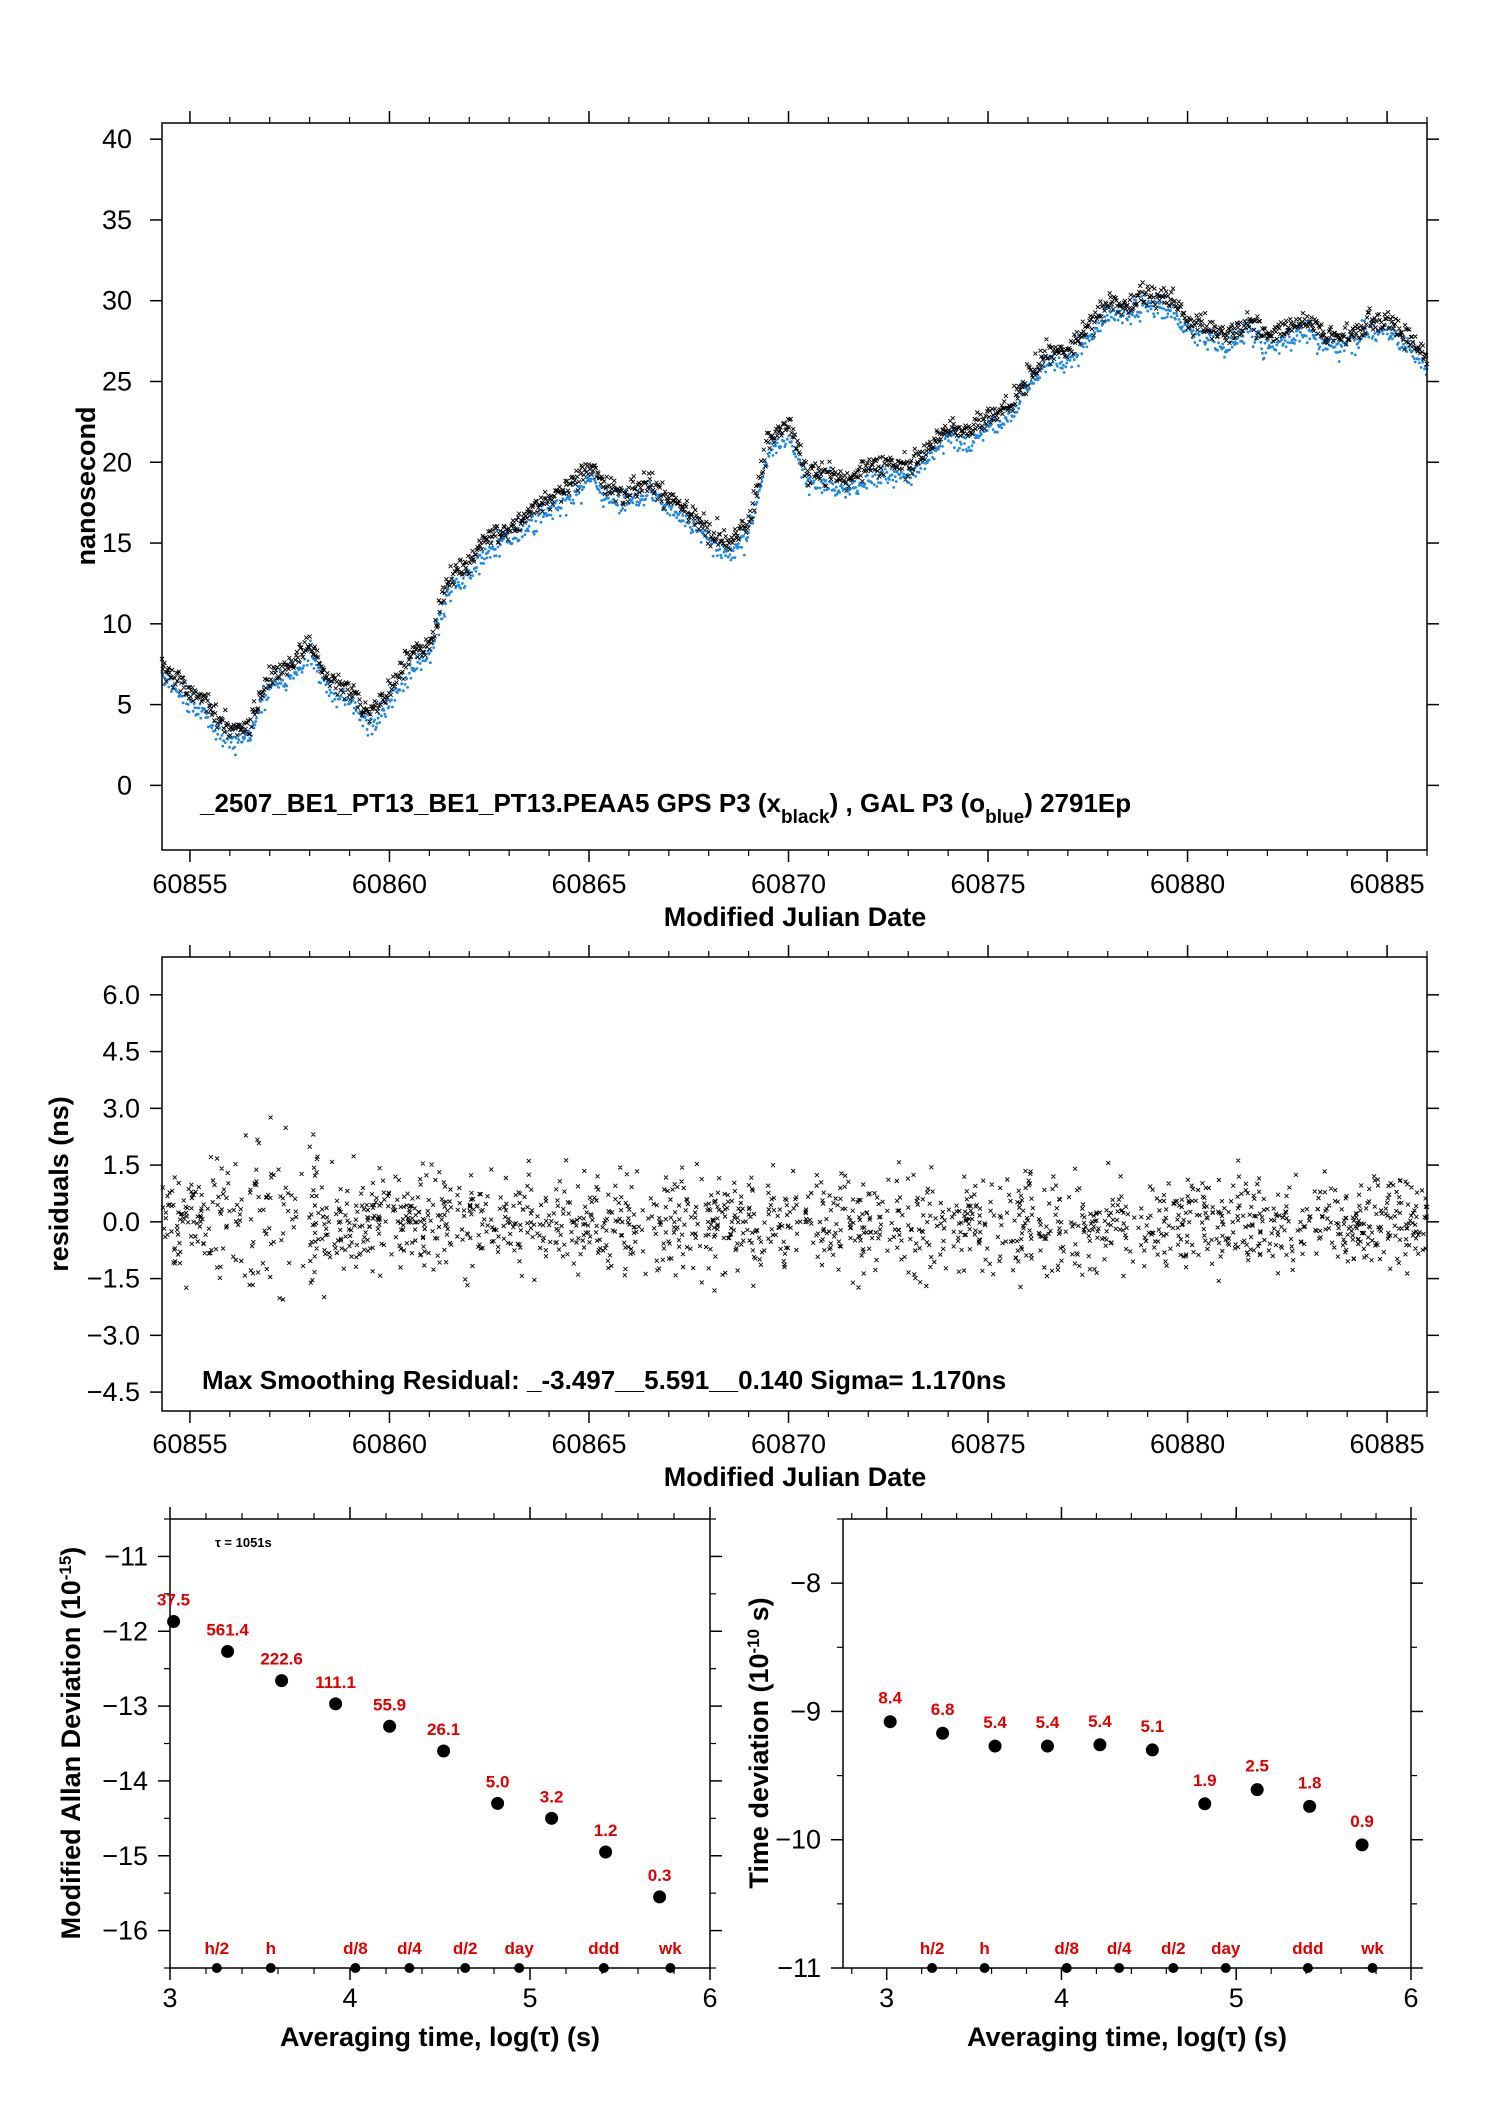 Image resolution: width=1488 pixels, height=2105 pixels. What do you see at coordinates (670, 1948) in the screenshot?
I see `mdev-marker-label: wk` at bounding box center [670, 1948].